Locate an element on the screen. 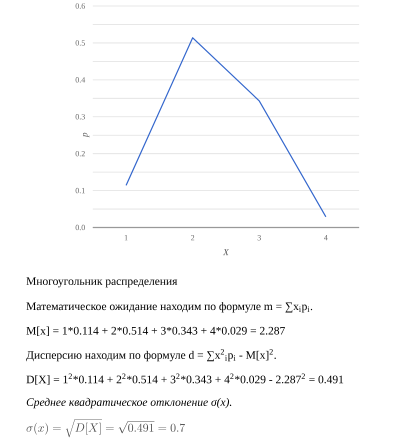 The image size is (419, 442). text: Среднее квадратическое отклонение σ(x). is located at coordinates (129, 403).